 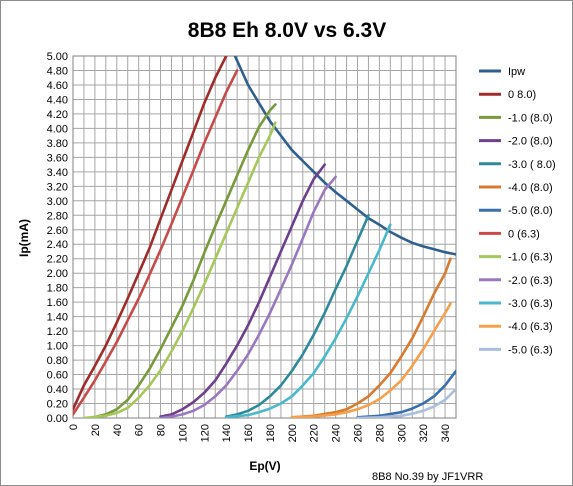 I want to click on x-tick-label: 100, so click(x=183, y=433).